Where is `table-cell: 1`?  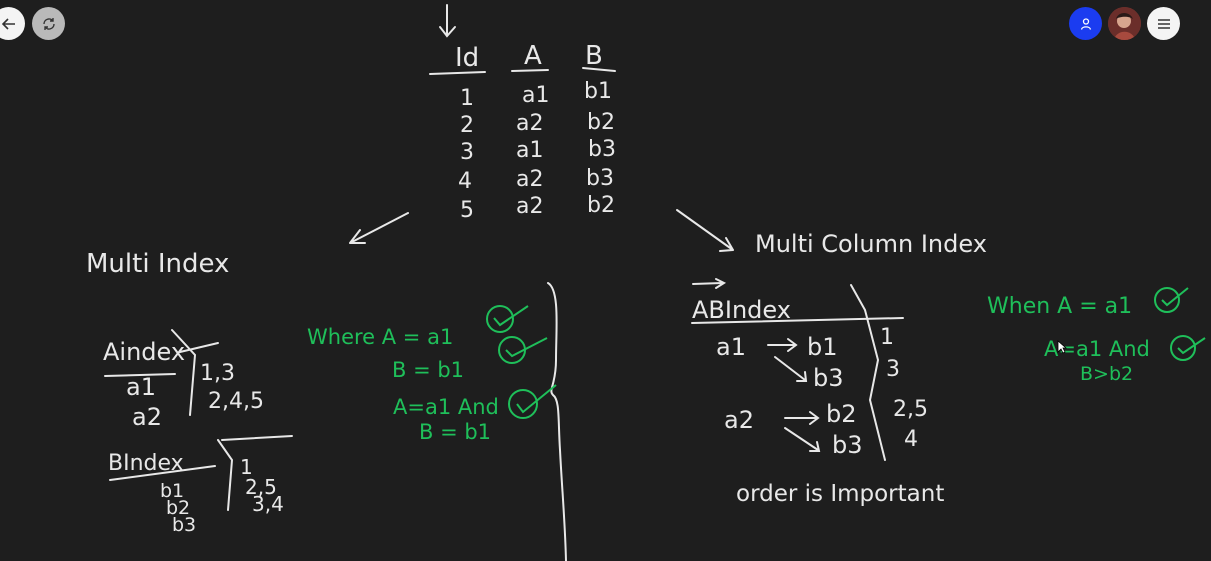
table-cell: 1 is located at coordinates (467, 98).